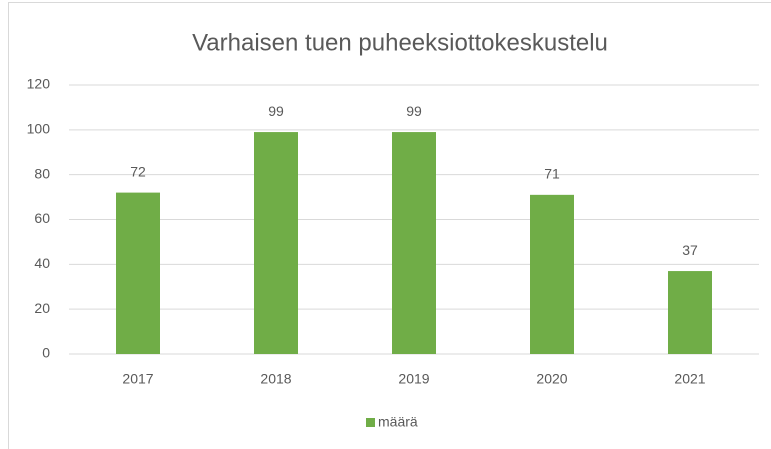 This screenshot has width=771, height=449. What do you see at coordinates (689, 379) in the screenshot?
I see `x-tick-label: 2021` at bounding box center [689, 379].